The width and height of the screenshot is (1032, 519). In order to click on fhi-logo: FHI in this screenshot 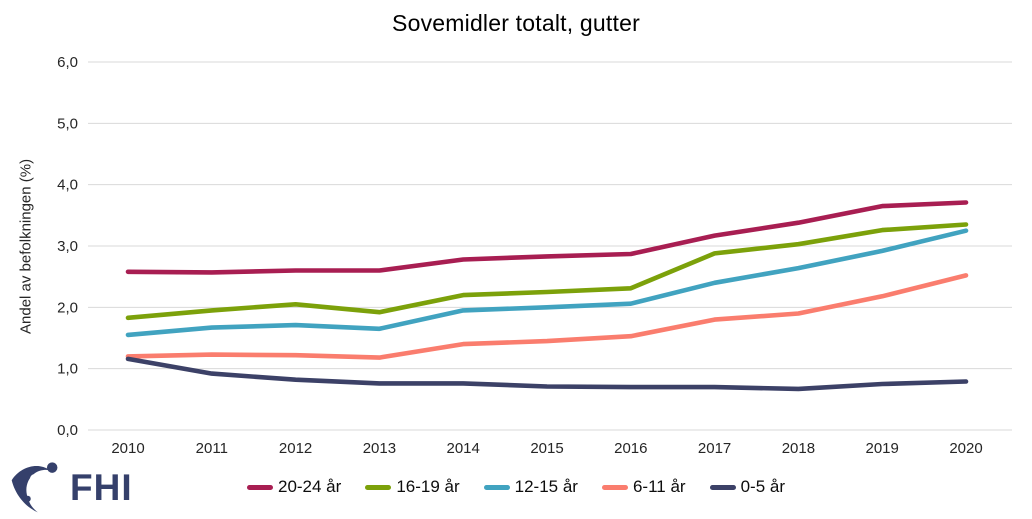, I will do `click(71, 487)`.